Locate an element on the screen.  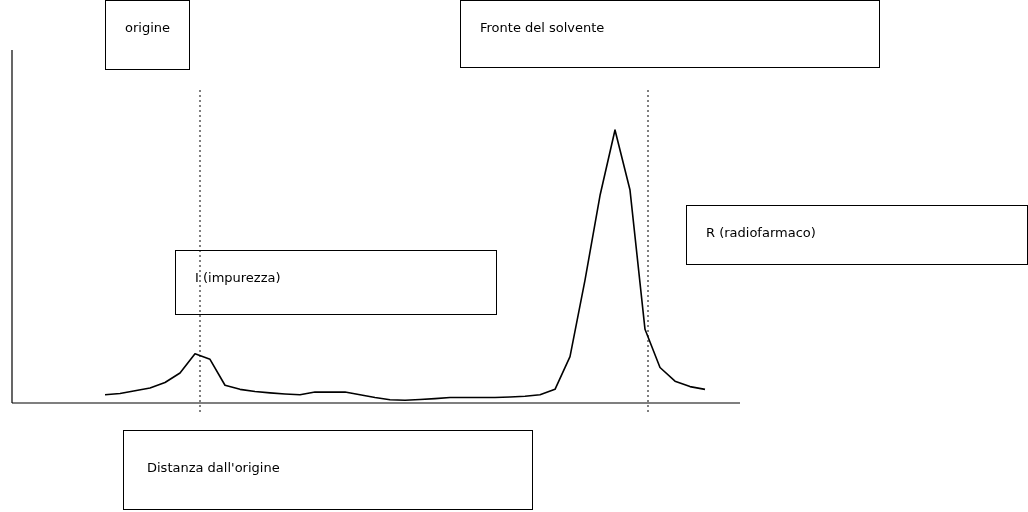
annotation: I (impurezza) is located at coordinates (238, 277).